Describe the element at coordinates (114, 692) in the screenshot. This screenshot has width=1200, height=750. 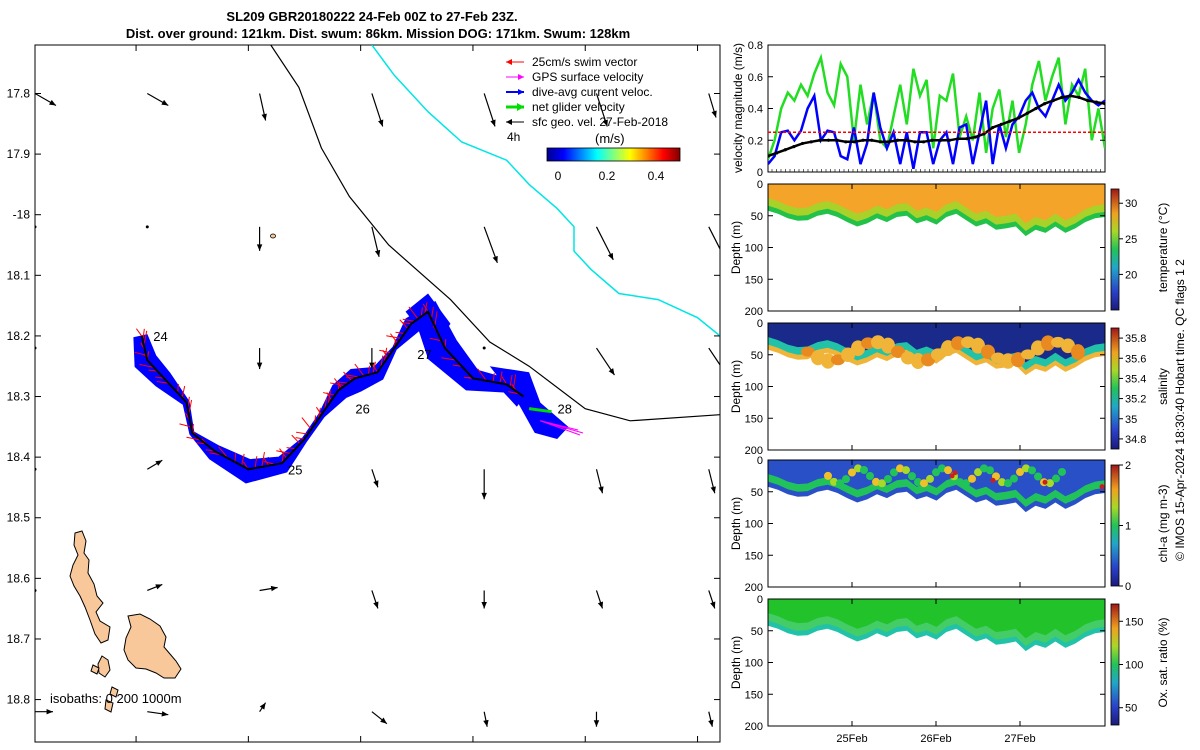
I see `island-land` at that location.